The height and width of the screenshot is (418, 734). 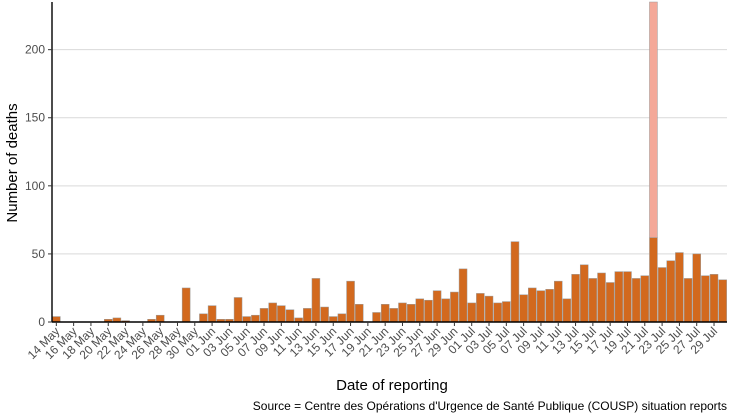 I want to click on y-axis-ticks: 0 50 100 150 200, so click(x=38, y=186).